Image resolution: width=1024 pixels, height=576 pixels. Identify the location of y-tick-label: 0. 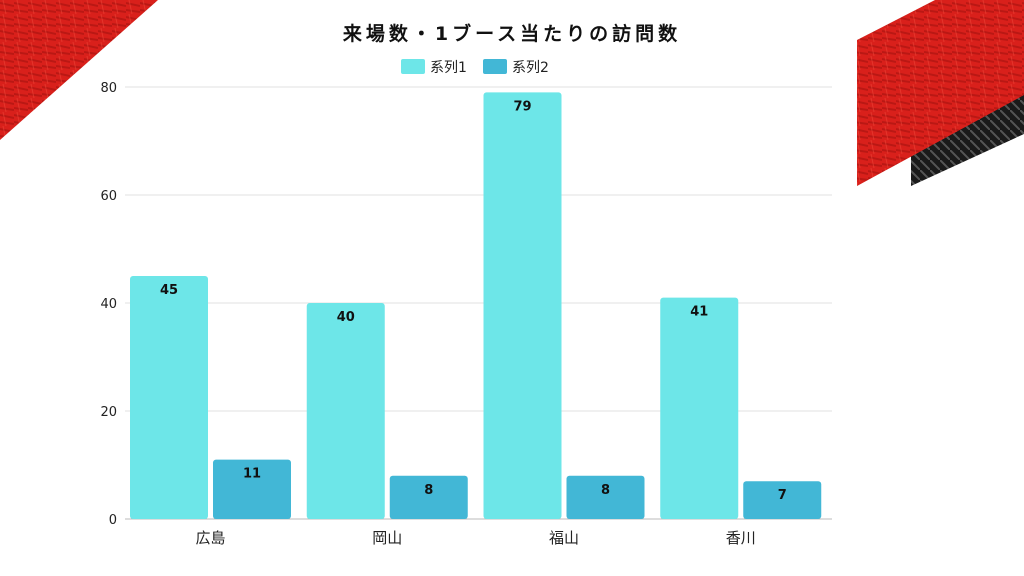
(113, 520).